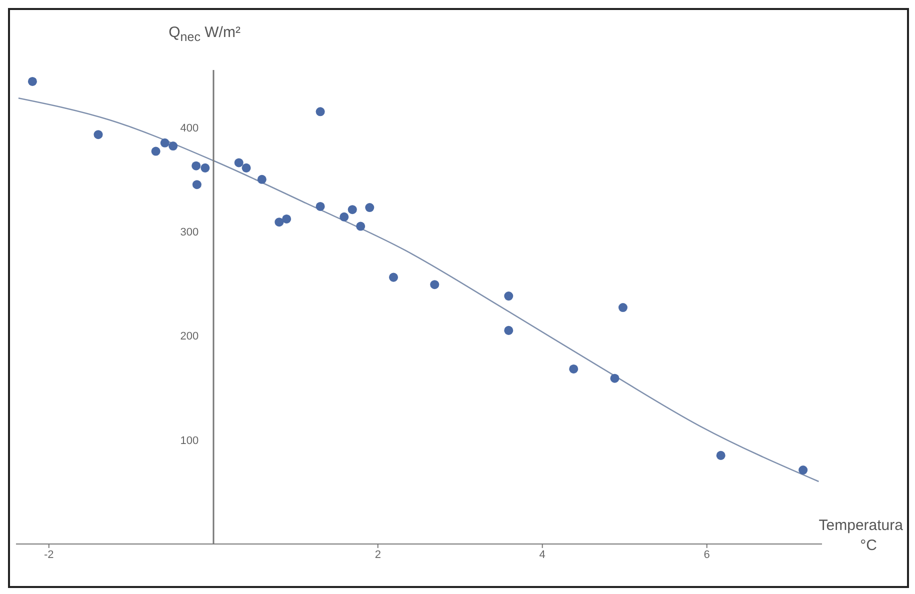 The image size is (915, 594). I want to click on x-tick-label: 6, so click(707, 554).